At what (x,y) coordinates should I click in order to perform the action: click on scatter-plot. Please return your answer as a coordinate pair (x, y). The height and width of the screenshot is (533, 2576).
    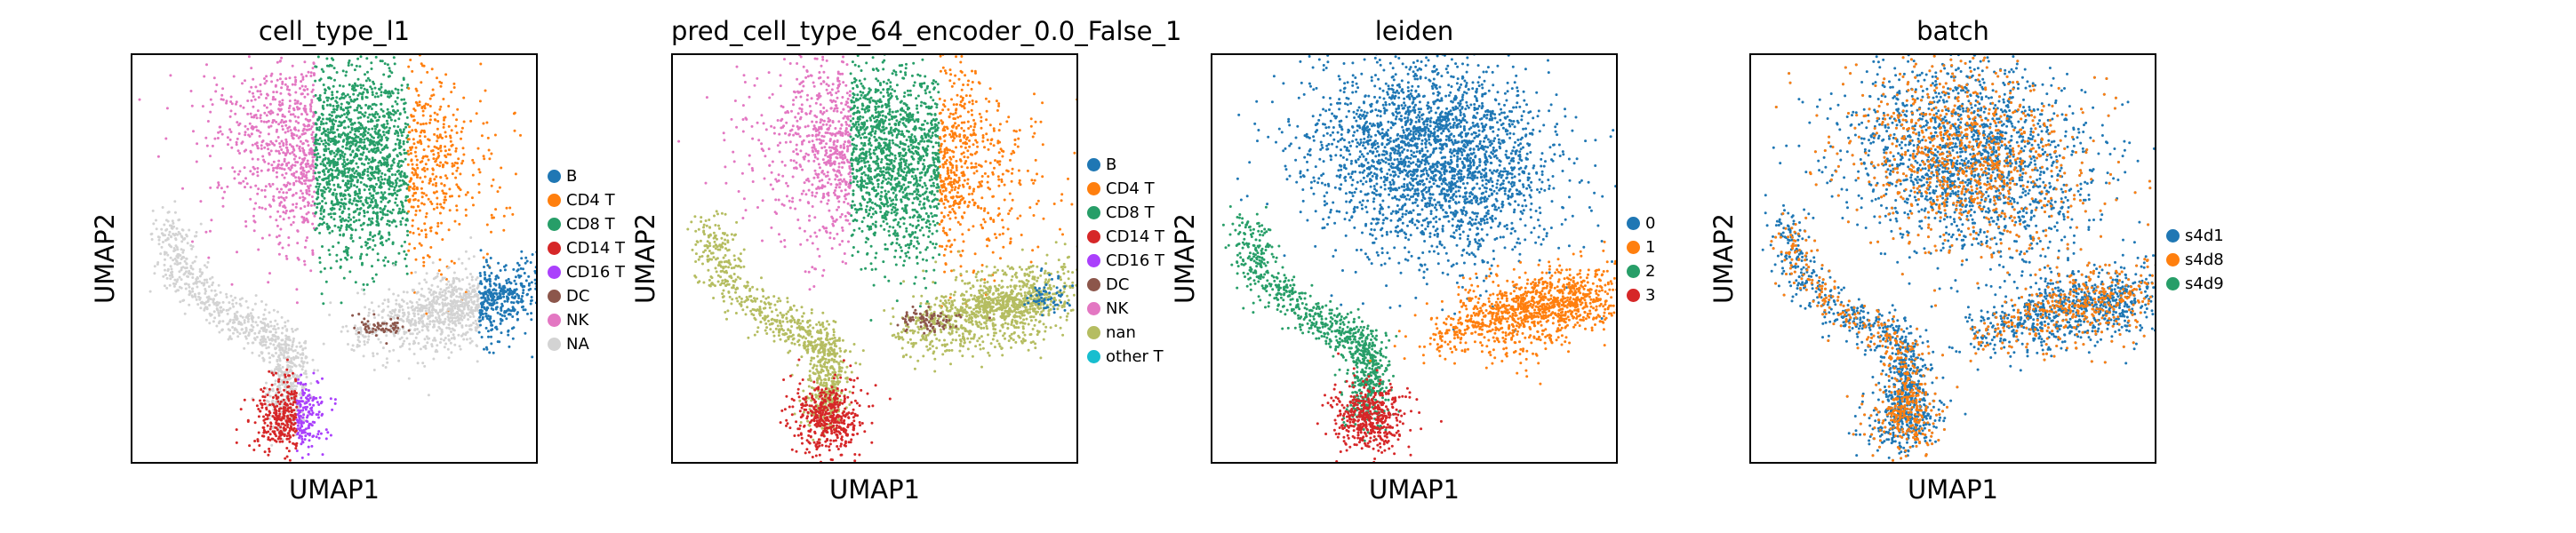
    Looking at the image, I should click on (337, 258).